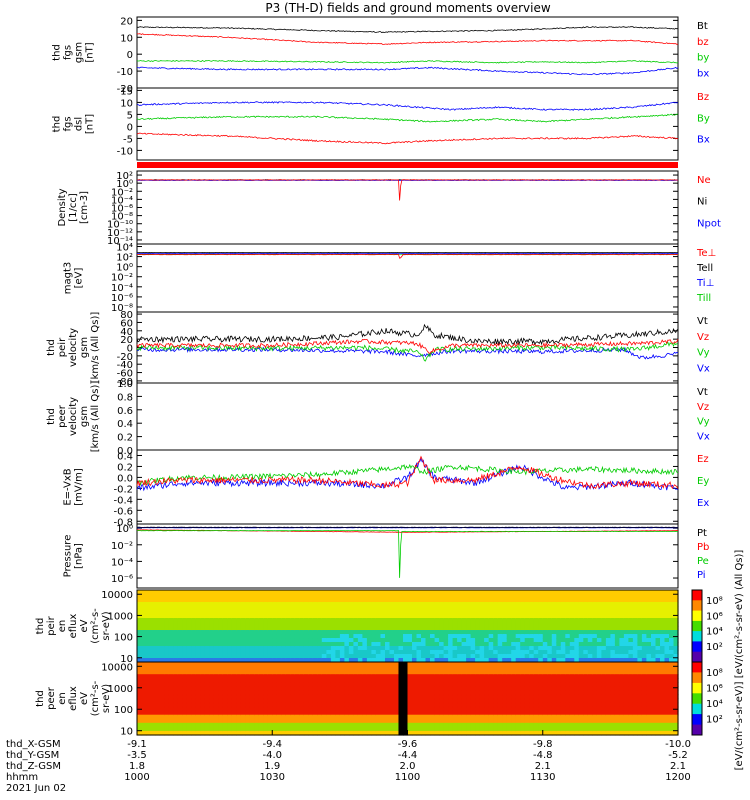  I want to click on y-axis-label: gsm, so click(84, 347).